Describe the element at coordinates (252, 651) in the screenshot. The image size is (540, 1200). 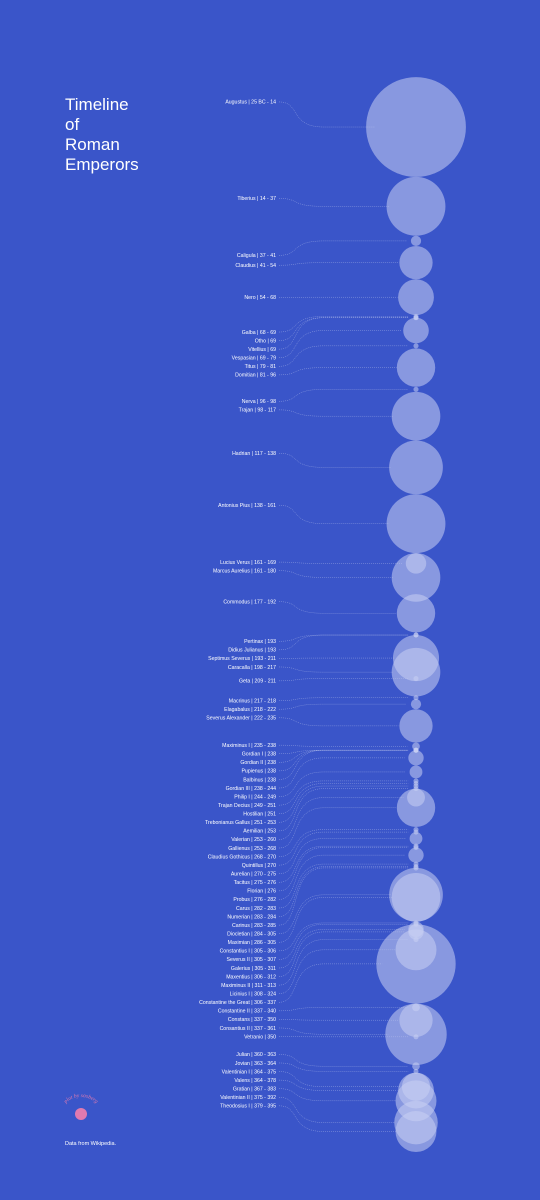
I see `emperor-label: Didius Julianus | 193` at that location.